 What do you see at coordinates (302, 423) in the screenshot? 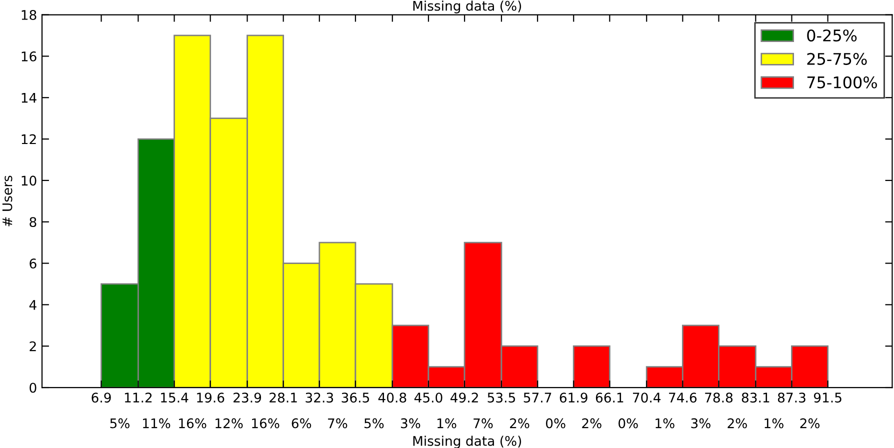
I see `text: 6%` at bounding box center [302, 423].